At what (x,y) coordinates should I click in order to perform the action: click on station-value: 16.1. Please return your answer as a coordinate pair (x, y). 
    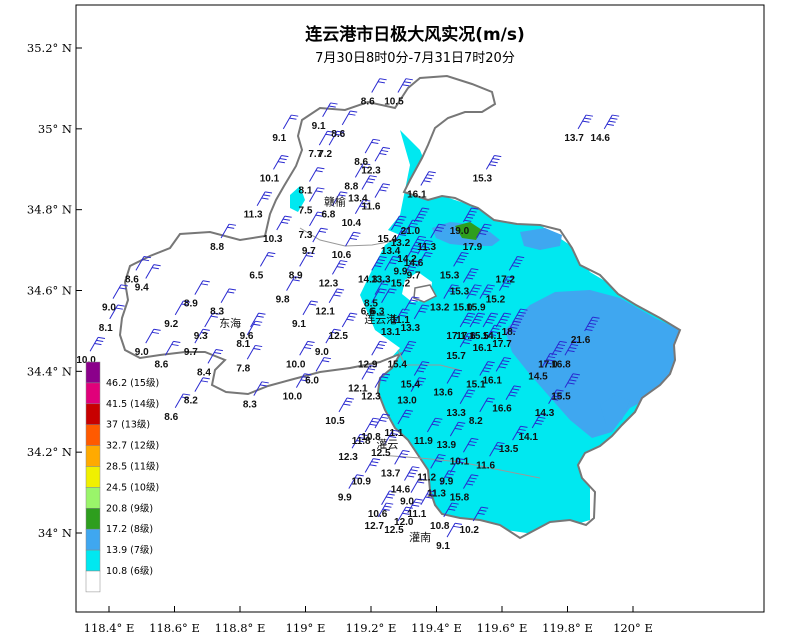
    Looking at the image, I should click on (492, 380).